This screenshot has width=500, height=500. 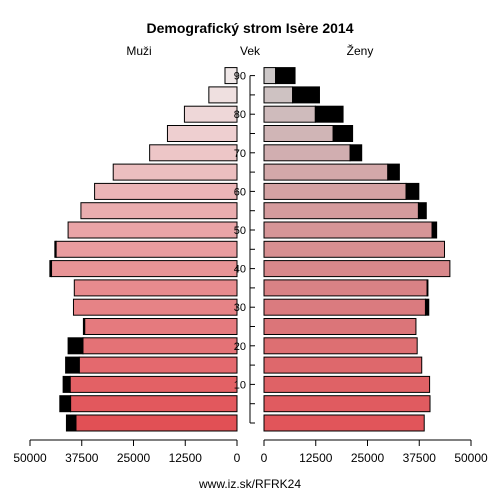 I want to click on right-tick-label: 50000, so click(x=471, y=458).